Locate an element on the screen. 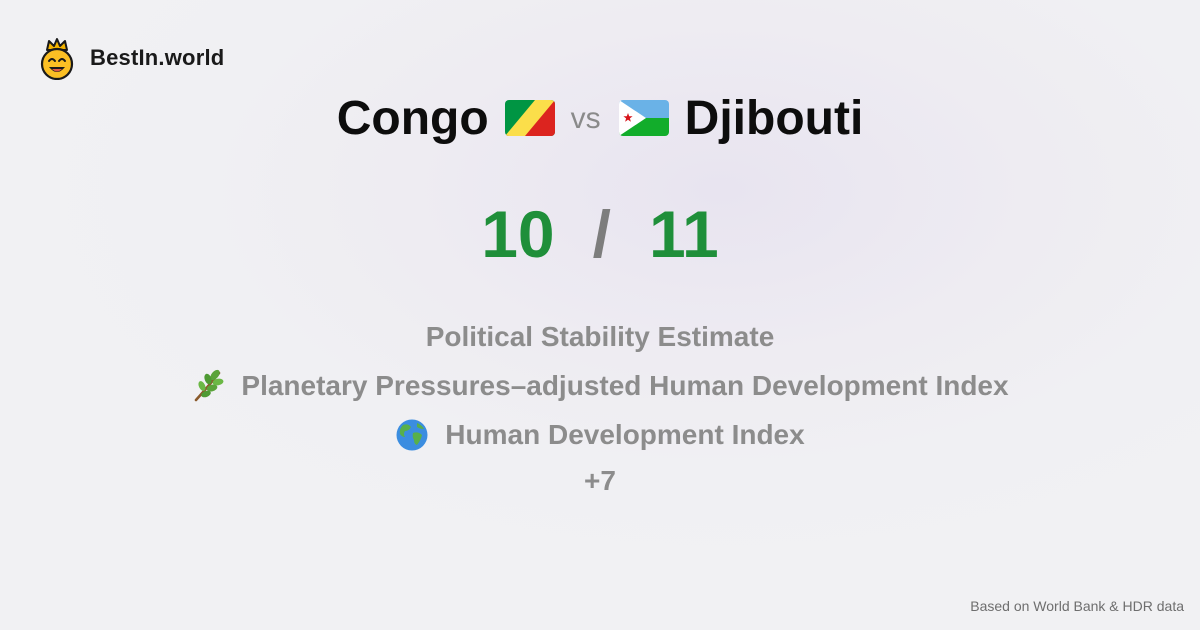  metric-label: Political Stability Estimate is located at coordinates (600, 336).